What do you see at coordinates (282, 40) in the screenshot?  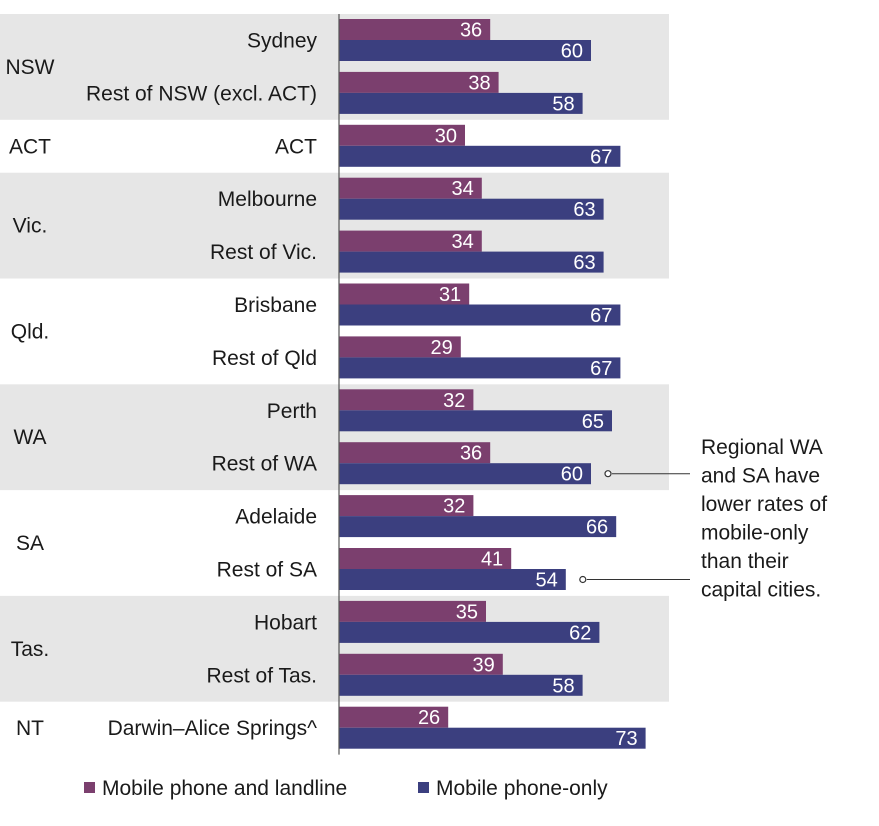 I see `category-label: Sydney` at bounding box center [282, 40].